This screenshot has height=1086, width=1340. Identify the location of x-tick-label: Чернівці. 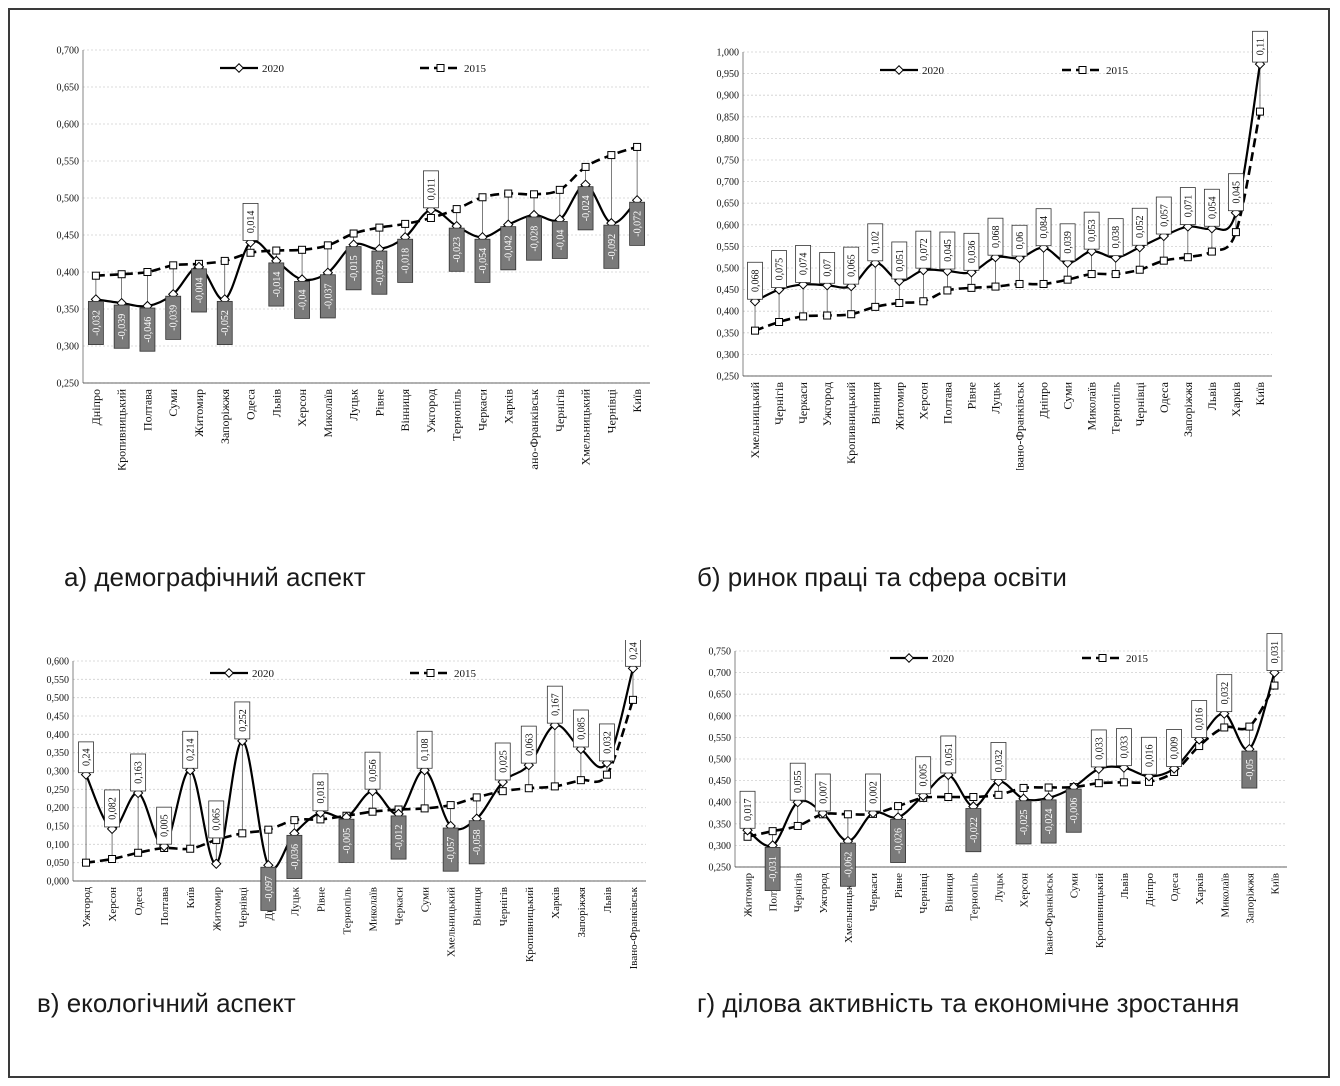
(611, 410).